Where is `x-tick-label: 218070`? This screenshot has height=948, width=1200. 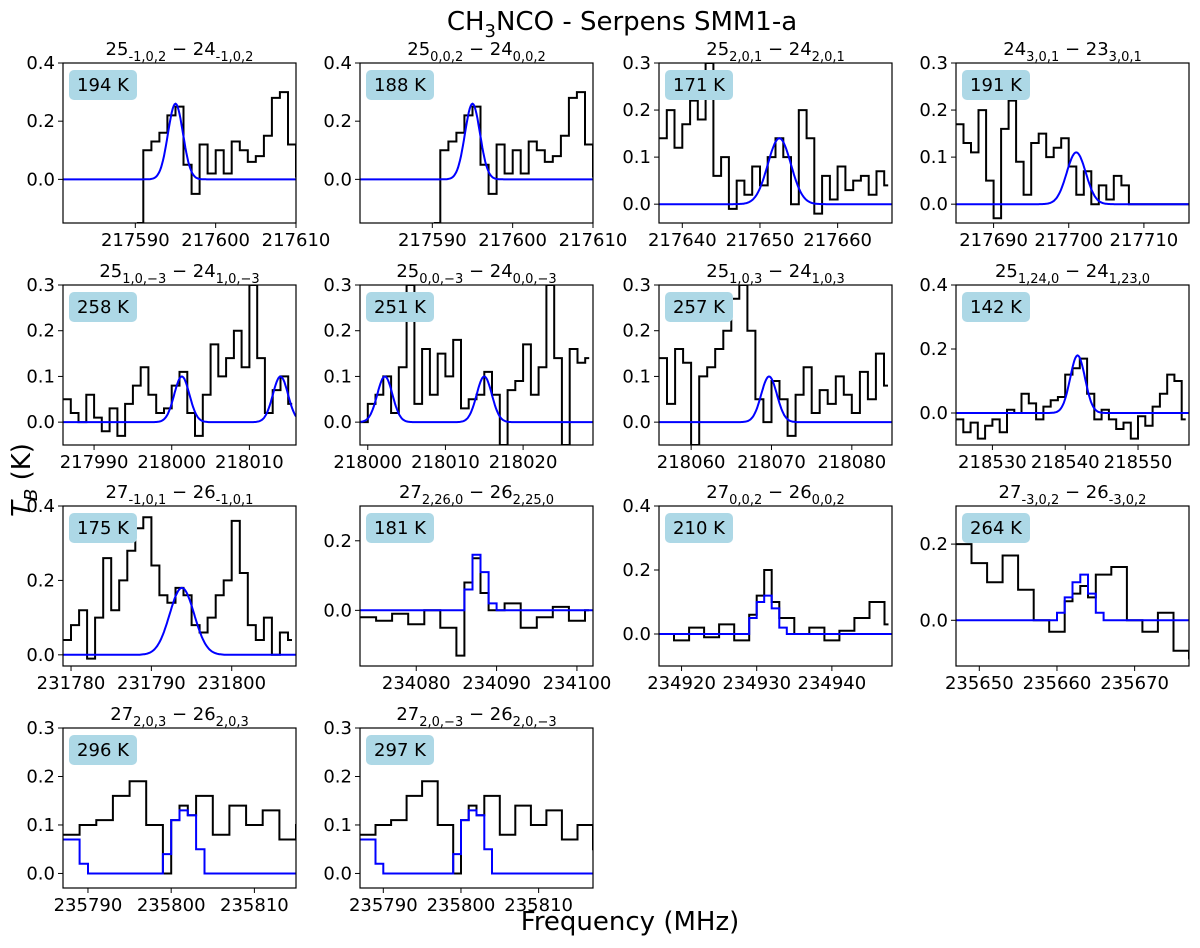
x-tick-label: 218070 is located at coordinates (771, 462).